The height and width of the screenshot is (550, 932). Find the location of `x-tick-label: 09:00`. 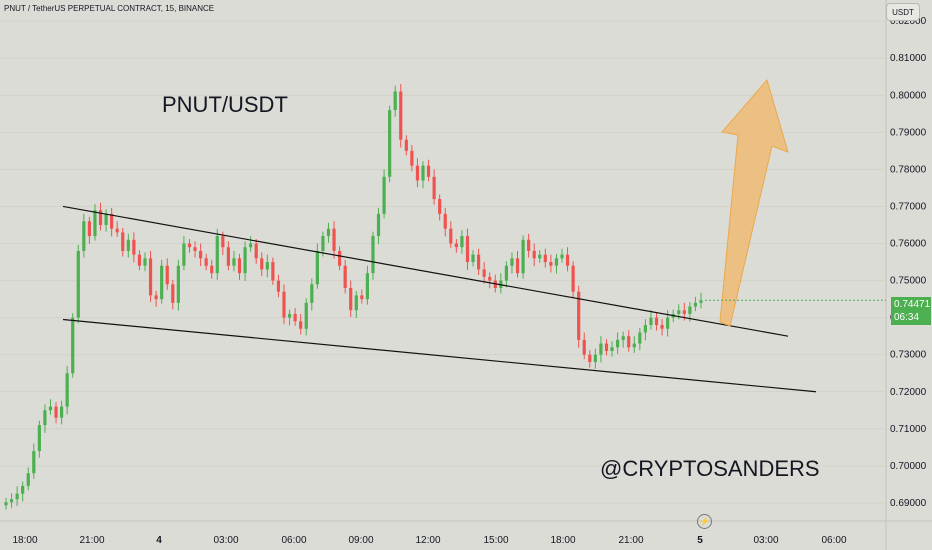

x-tick-label: 09:00 is located at coordinates (360, 540).